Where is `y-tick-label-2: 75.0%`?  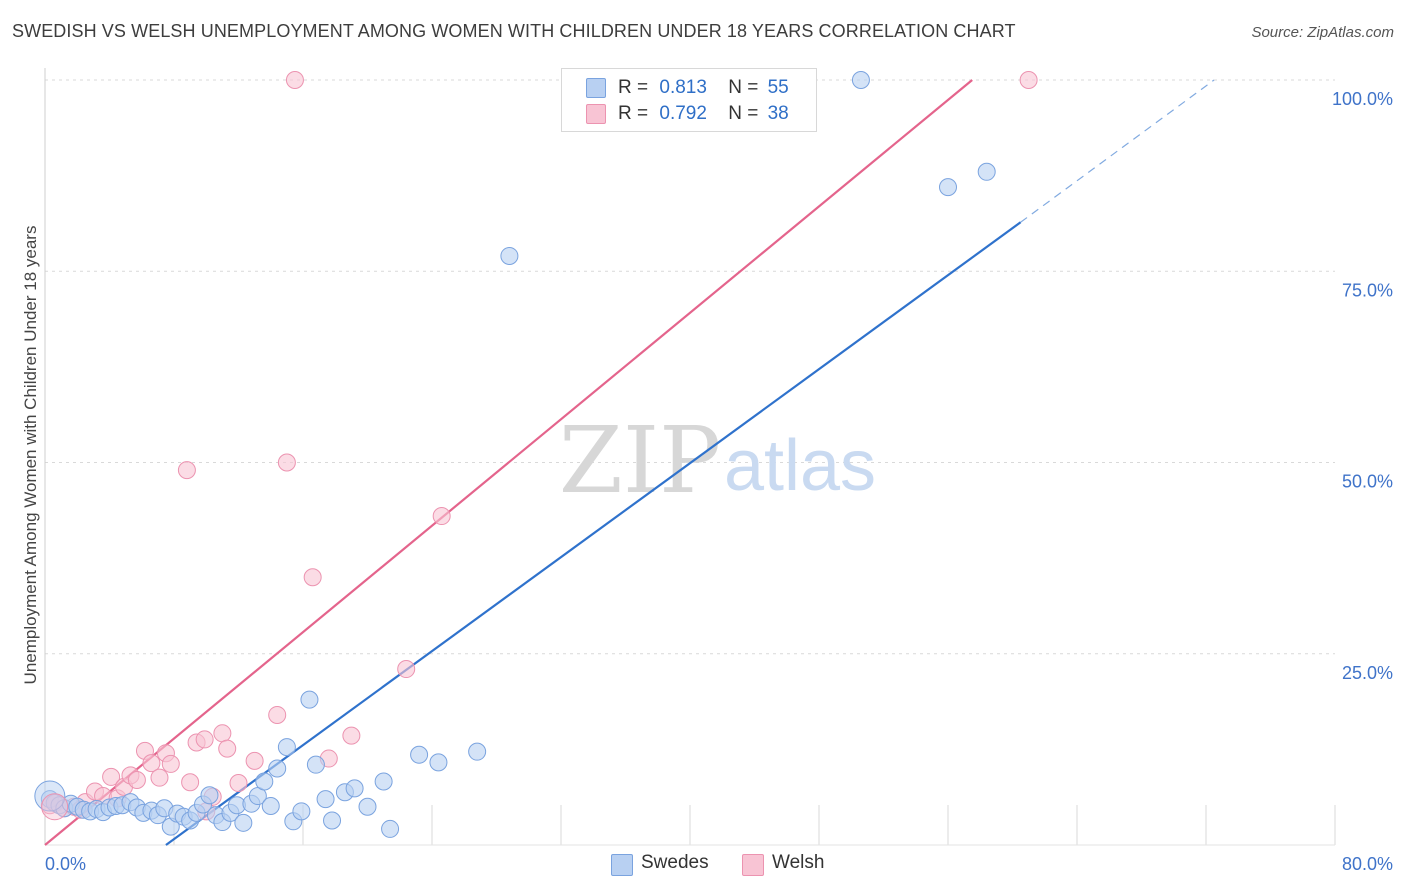 y-tick-label-2: 75.0% is located at coordinates (1367, 290).